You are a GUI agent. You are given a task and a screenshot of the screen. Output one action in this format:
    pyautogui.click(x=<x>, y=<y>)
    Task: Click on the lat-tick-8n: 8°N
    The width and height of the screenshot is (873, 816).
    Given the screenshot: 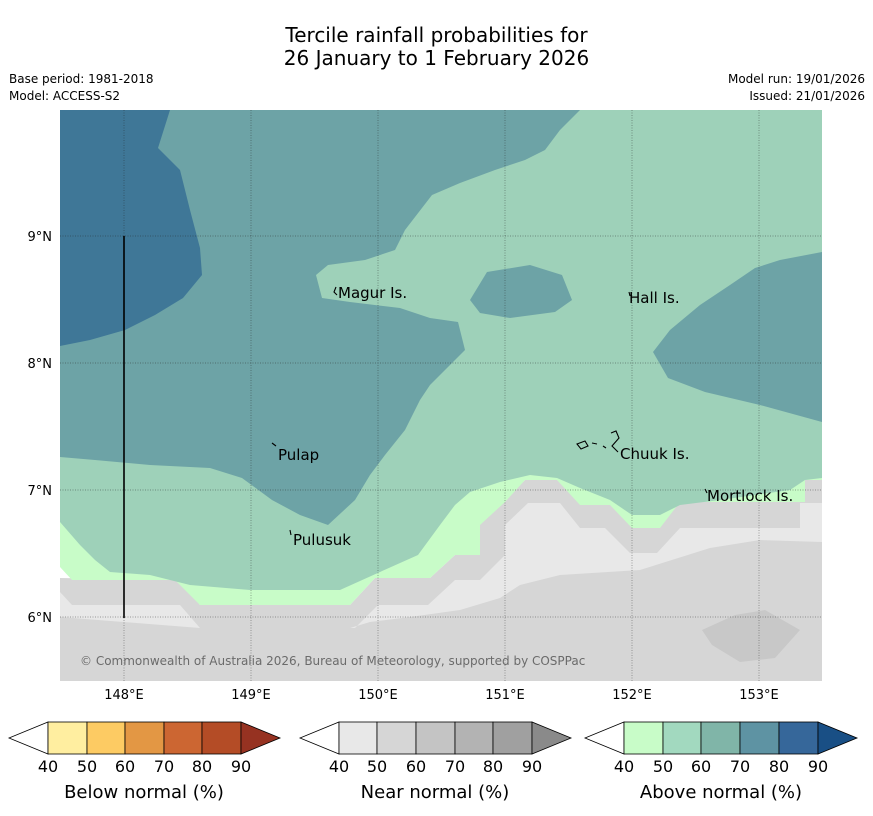 What is the action you would take?
    pyautogui.click(x=40, y=364)
    